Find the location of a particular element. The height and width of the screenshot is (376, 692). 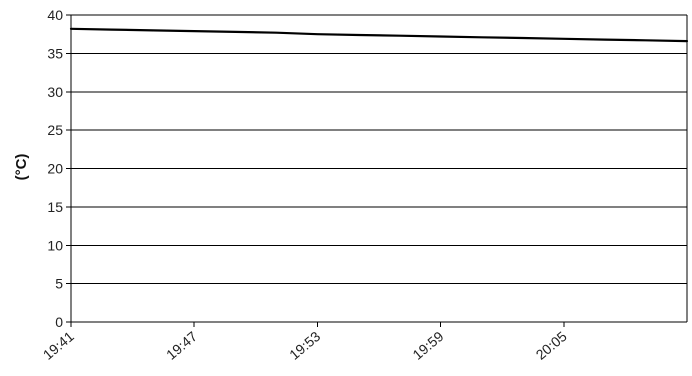

x-tick-labels: 19:41 19:47 19:53 19:59 20:05 is located at coordinates (305, 345).